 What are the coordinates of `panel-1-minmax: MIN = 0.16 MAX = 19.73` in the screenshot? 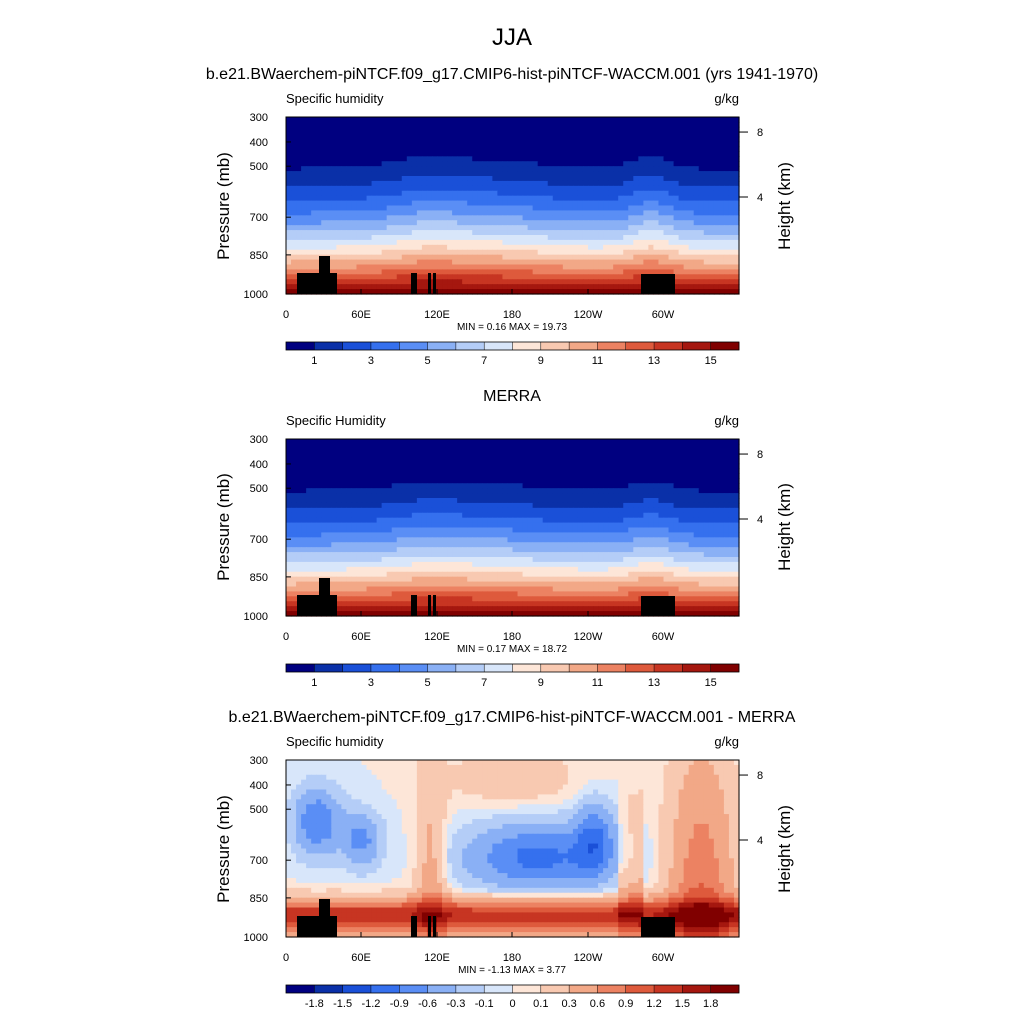 It's located at (512, 327).